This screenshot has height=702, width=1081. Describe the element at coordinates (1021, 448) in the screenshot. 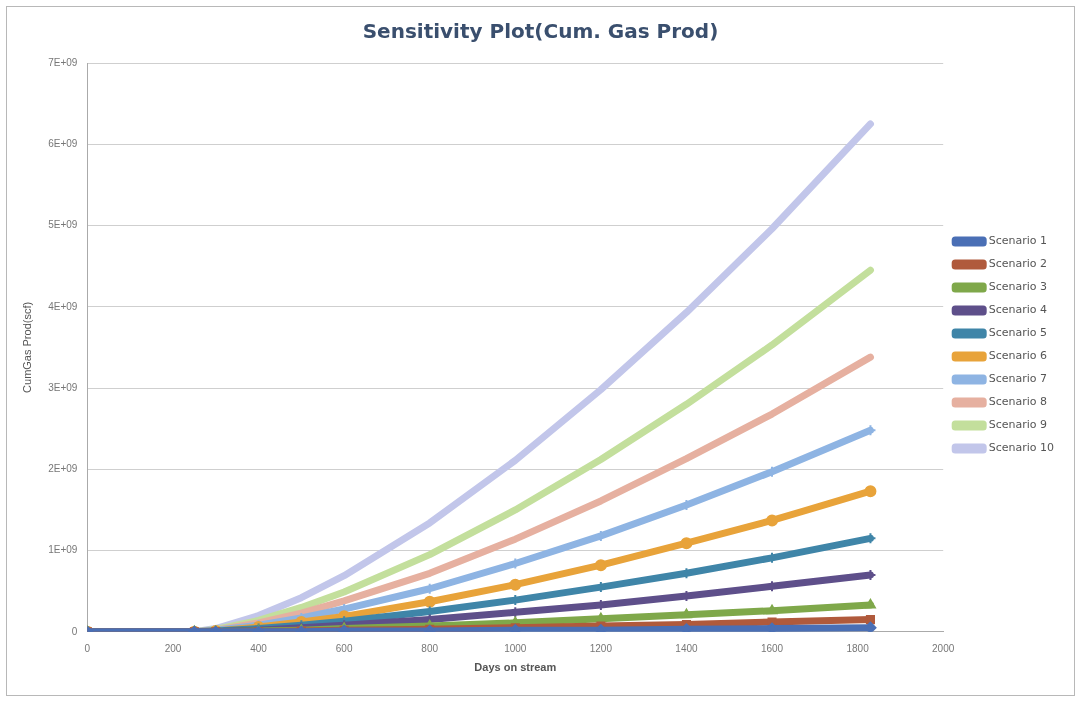

I see `legend-label: Scenario 10` at that location.